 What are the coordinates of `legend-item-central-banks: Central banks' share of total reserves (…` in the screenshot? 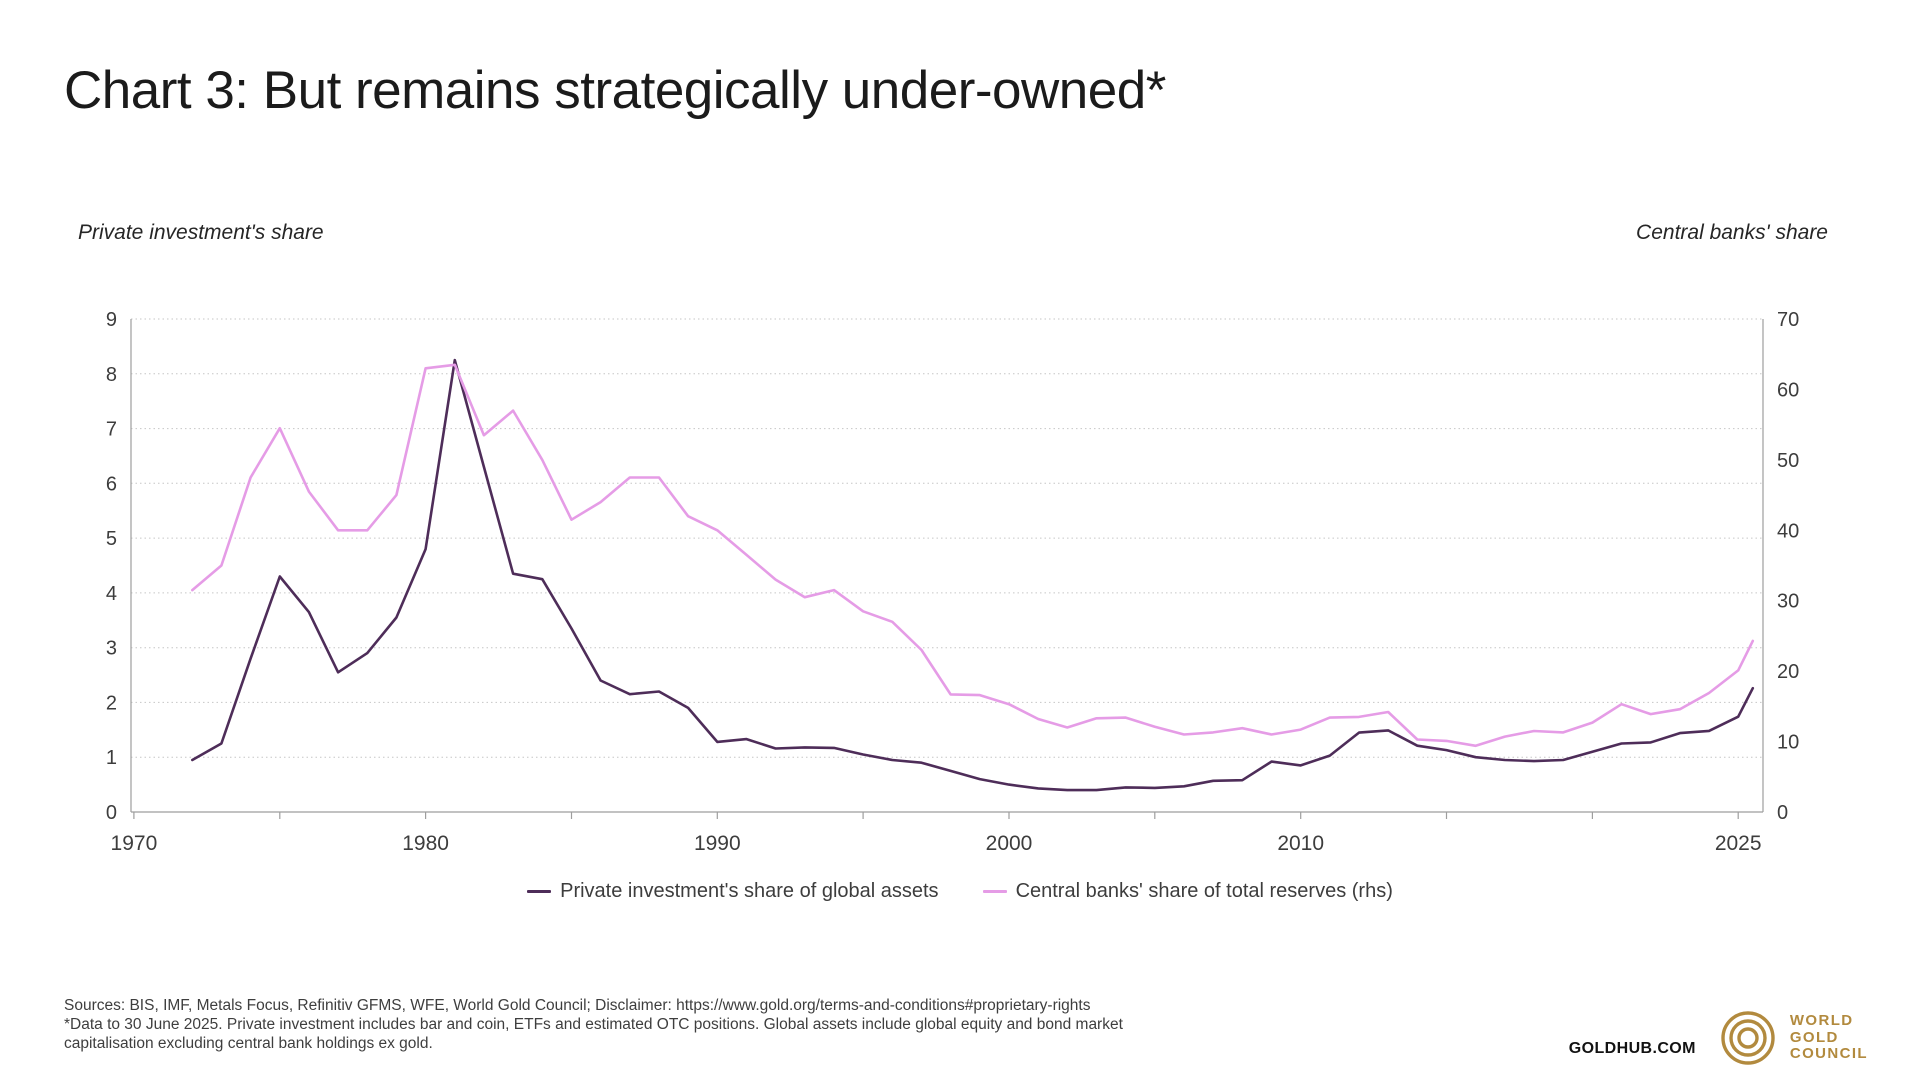 It's located at (1187, 891).